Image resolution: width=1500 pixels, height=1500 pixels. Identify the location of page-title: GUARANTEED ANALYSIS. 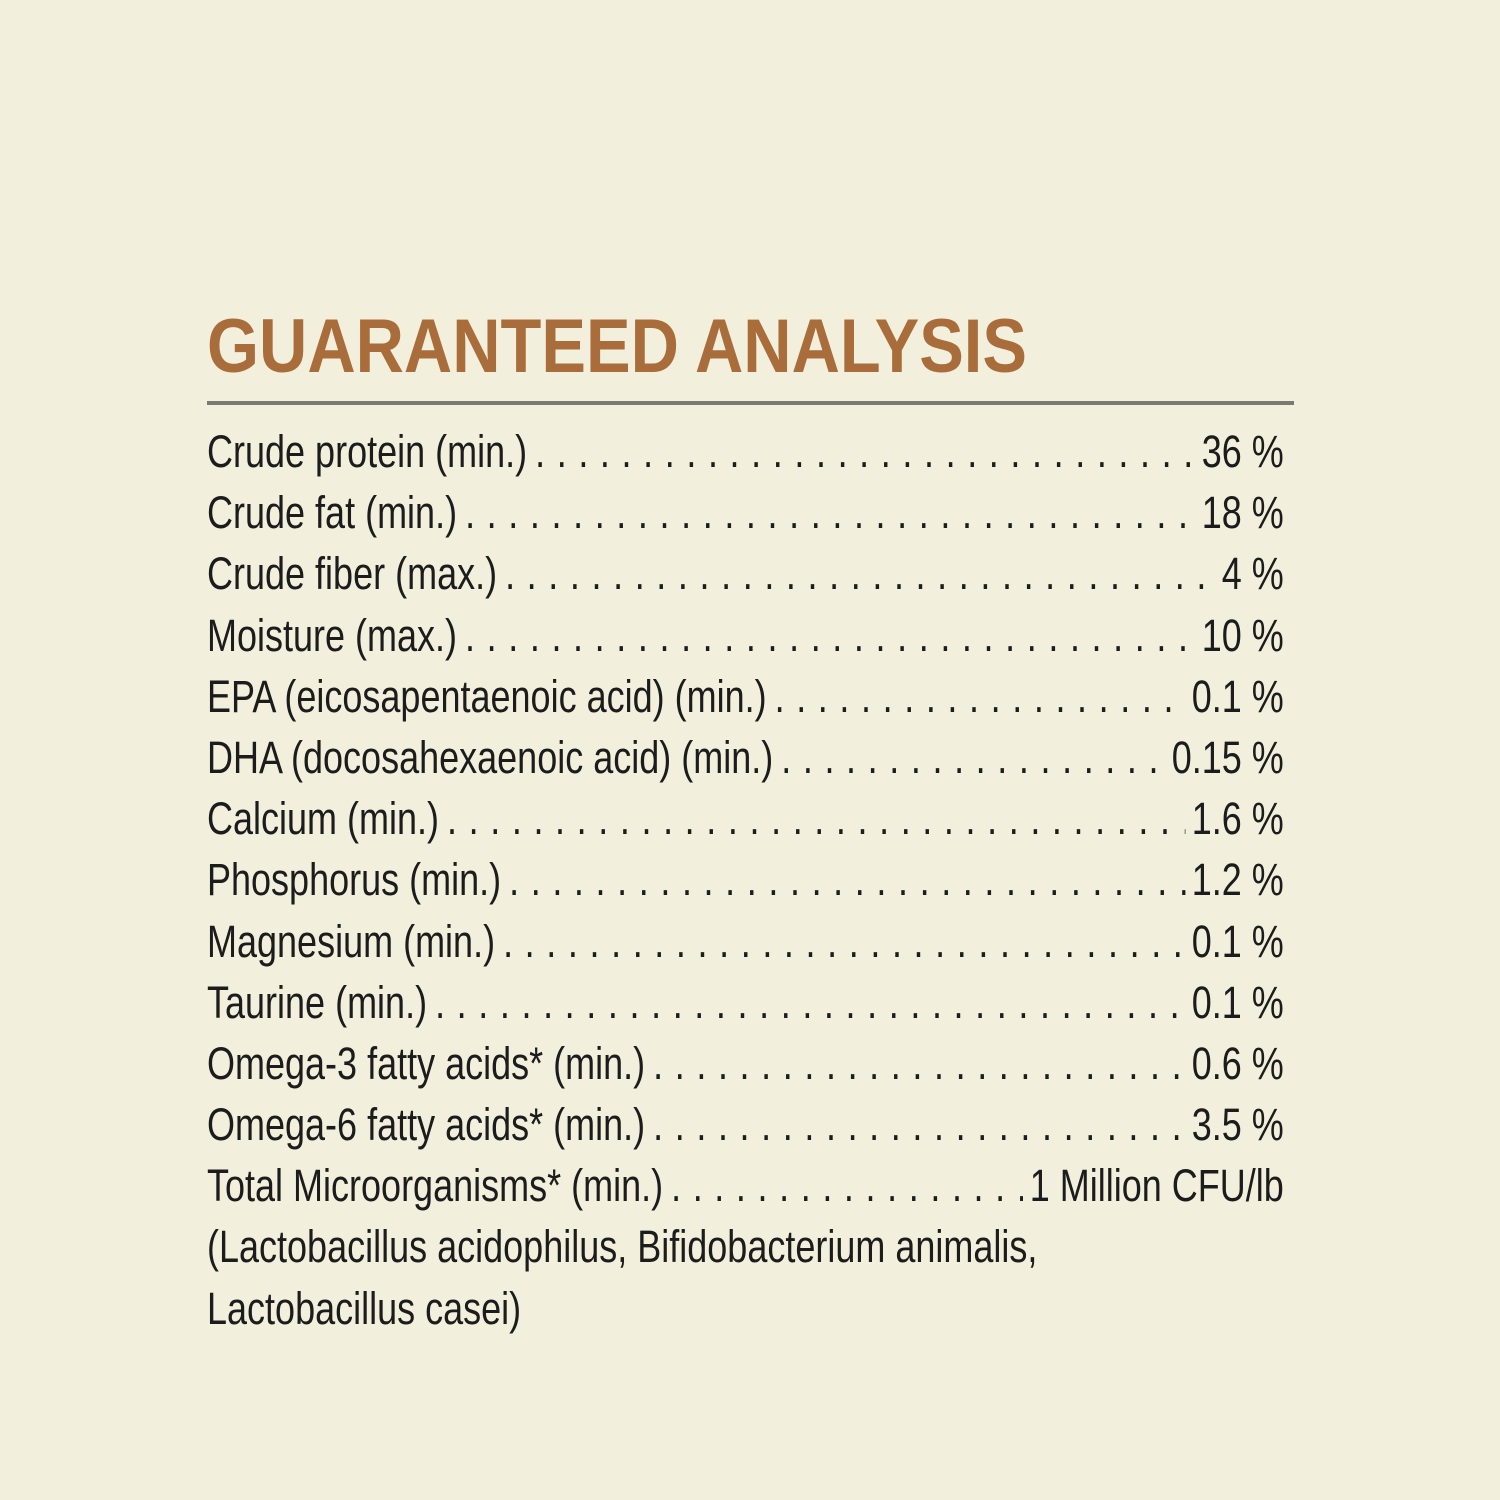
(617, 346).